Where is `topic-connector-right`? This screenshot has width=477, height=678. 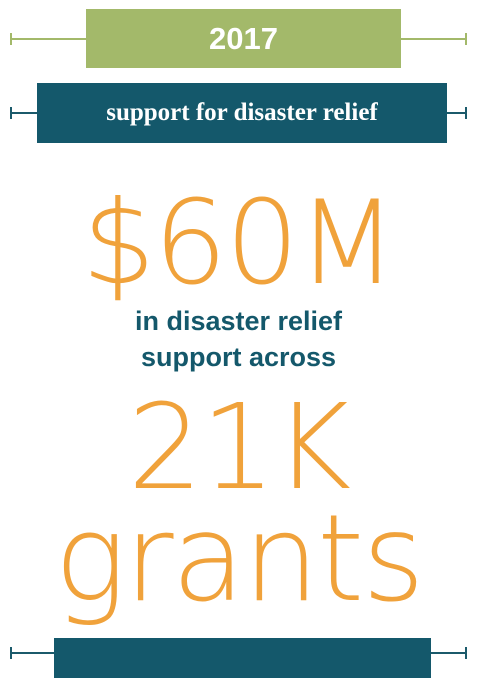 topic-connector-right is located at coordinates (457, 113).